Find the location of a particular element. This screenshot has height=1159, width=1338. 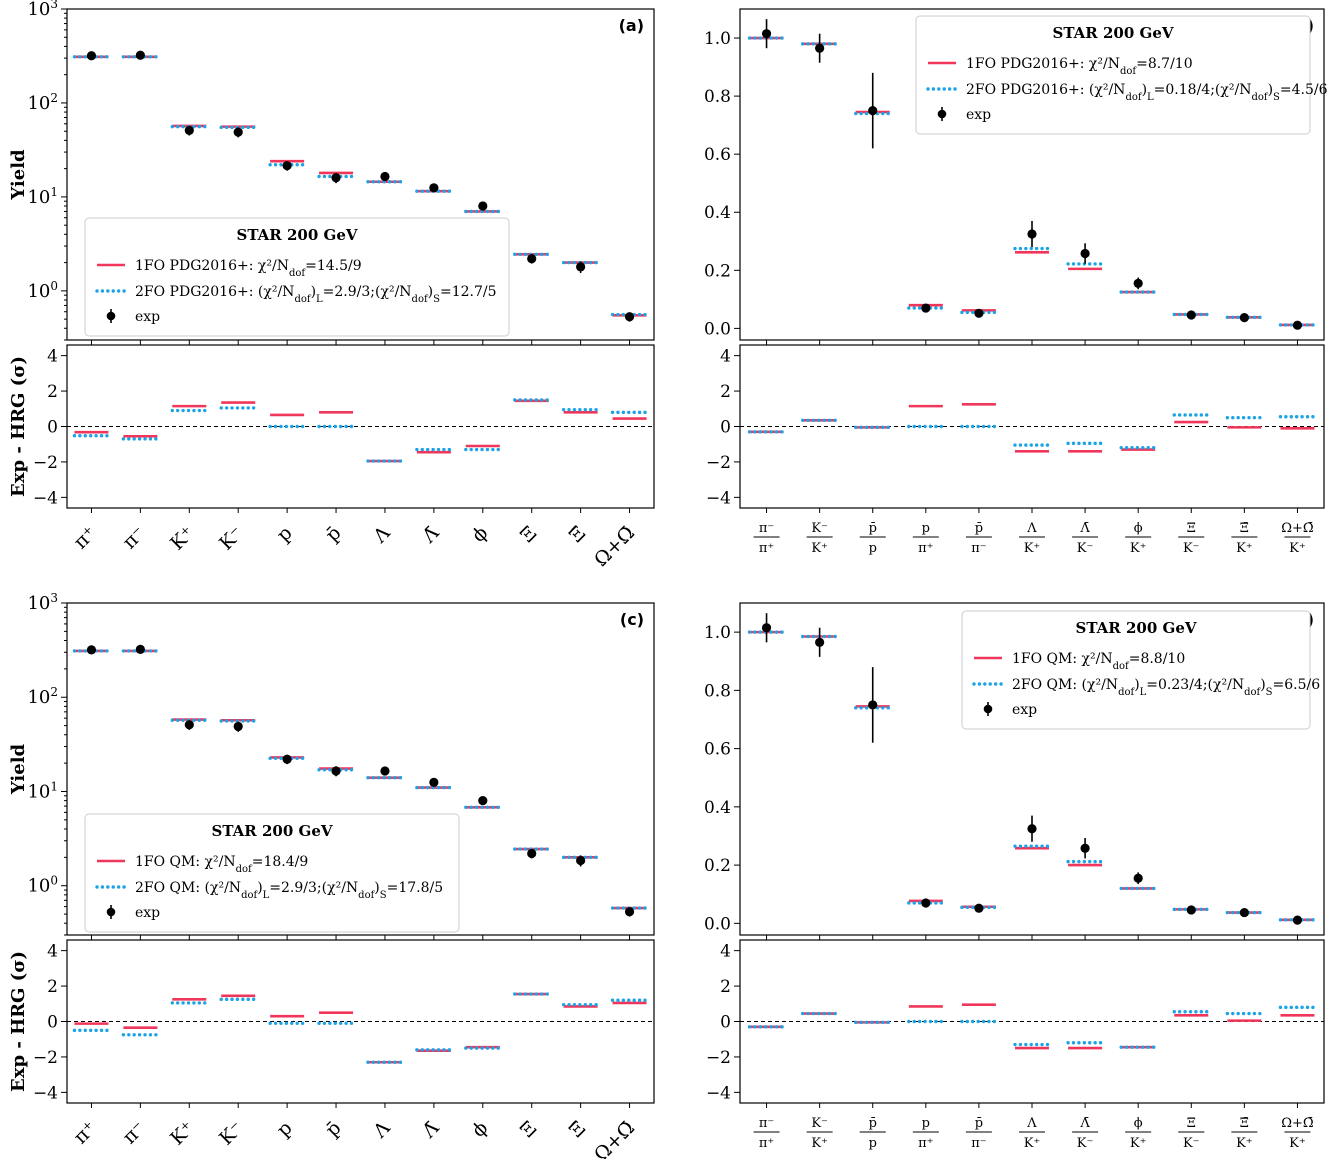

y-tick-label: 10⁰ is located at coordinates (42, 290).